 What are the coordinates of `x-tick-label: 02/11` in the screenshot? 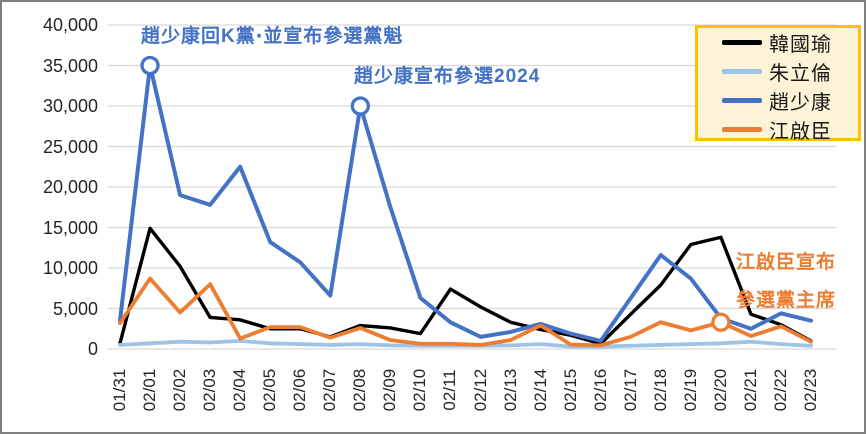 It's located at (450, 390).